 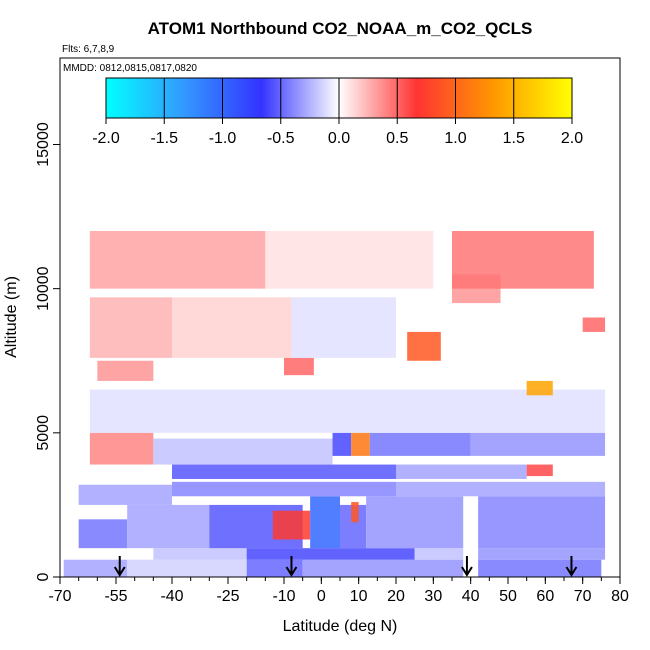 What do you see at coordinates (130, 68) in the screenshot?
I see `dates-label: MMDD: 0812,0815,0817,0820` at bounding box center [130, 68].